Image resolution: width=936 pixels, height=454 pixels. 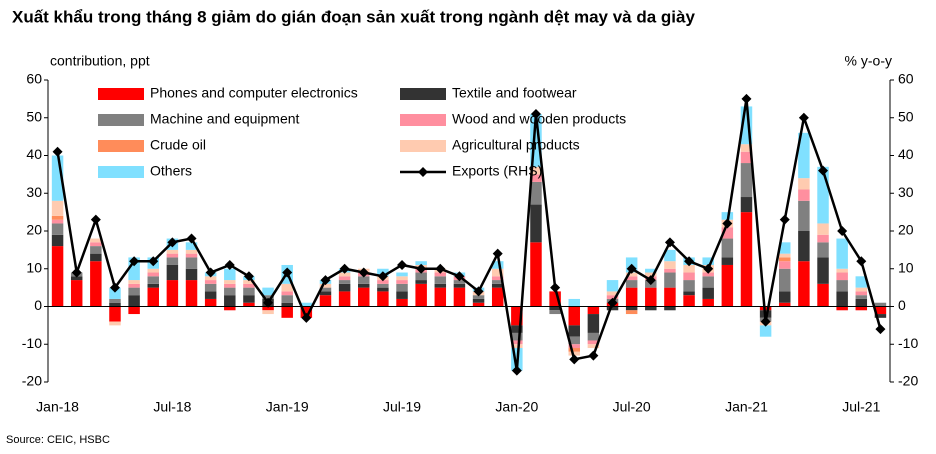 I want to click on y2-tick-label: 20, so click(x=906, y=230).